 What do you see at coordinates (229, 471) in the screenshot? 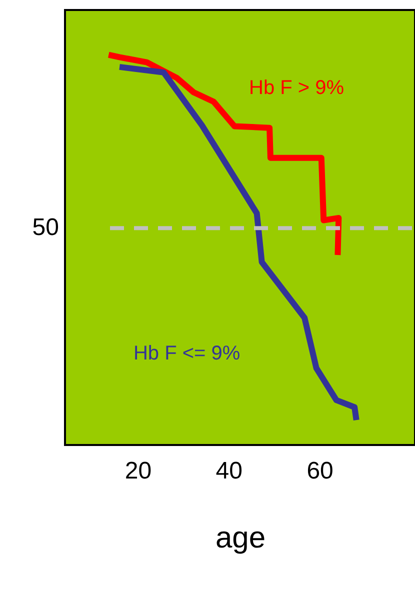
I see `x-tick-label: 40` at bounding box center [229, 471].